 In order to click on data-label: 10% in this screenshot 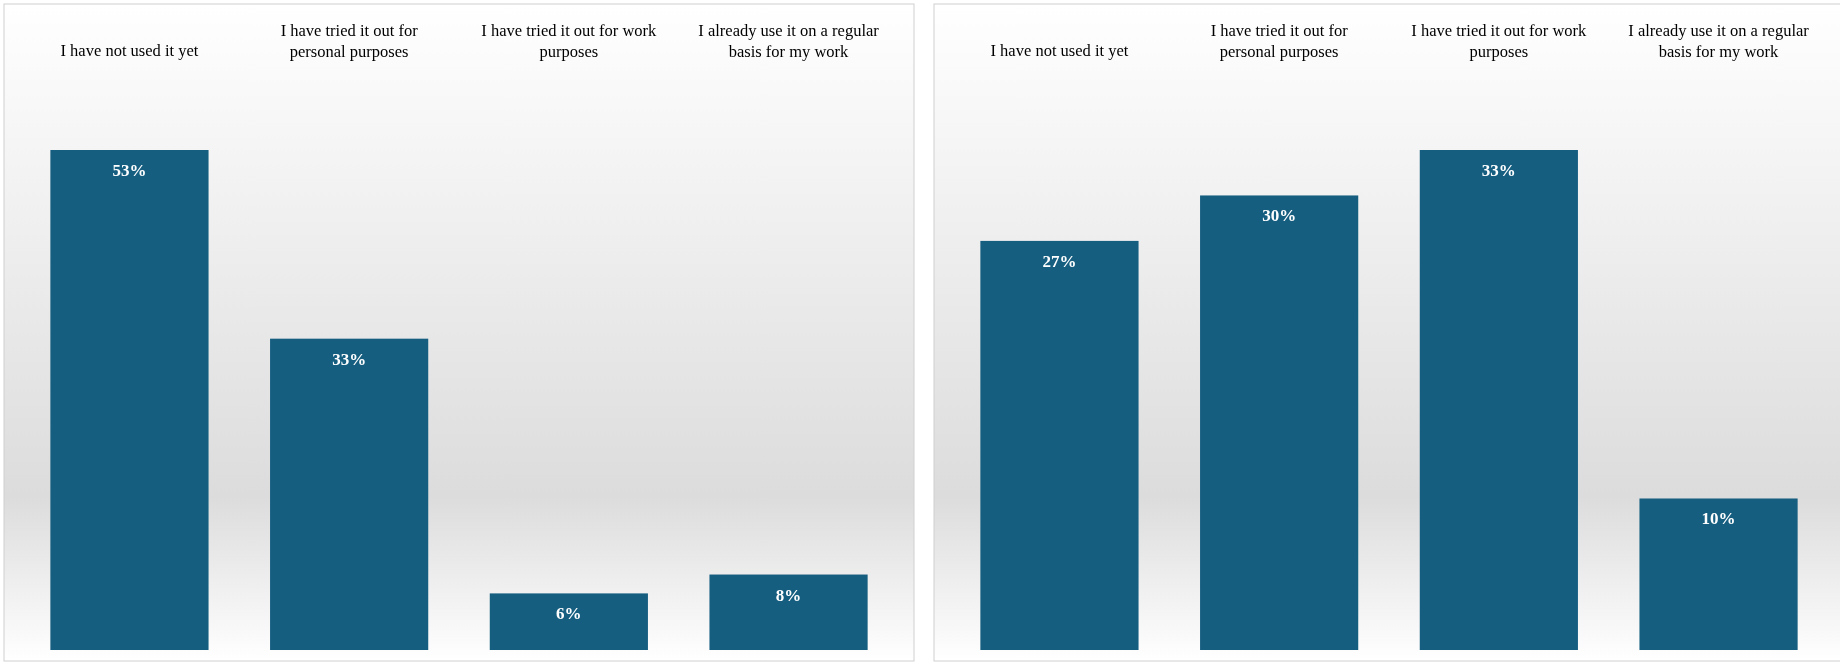, I will do `click(1718, 519)`.